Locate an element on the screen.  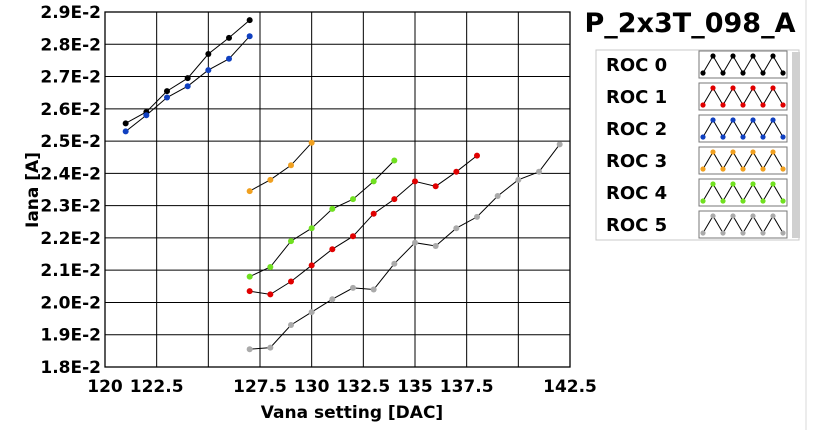
legend-label: ROC 3 is located at coordinates (636, 161).